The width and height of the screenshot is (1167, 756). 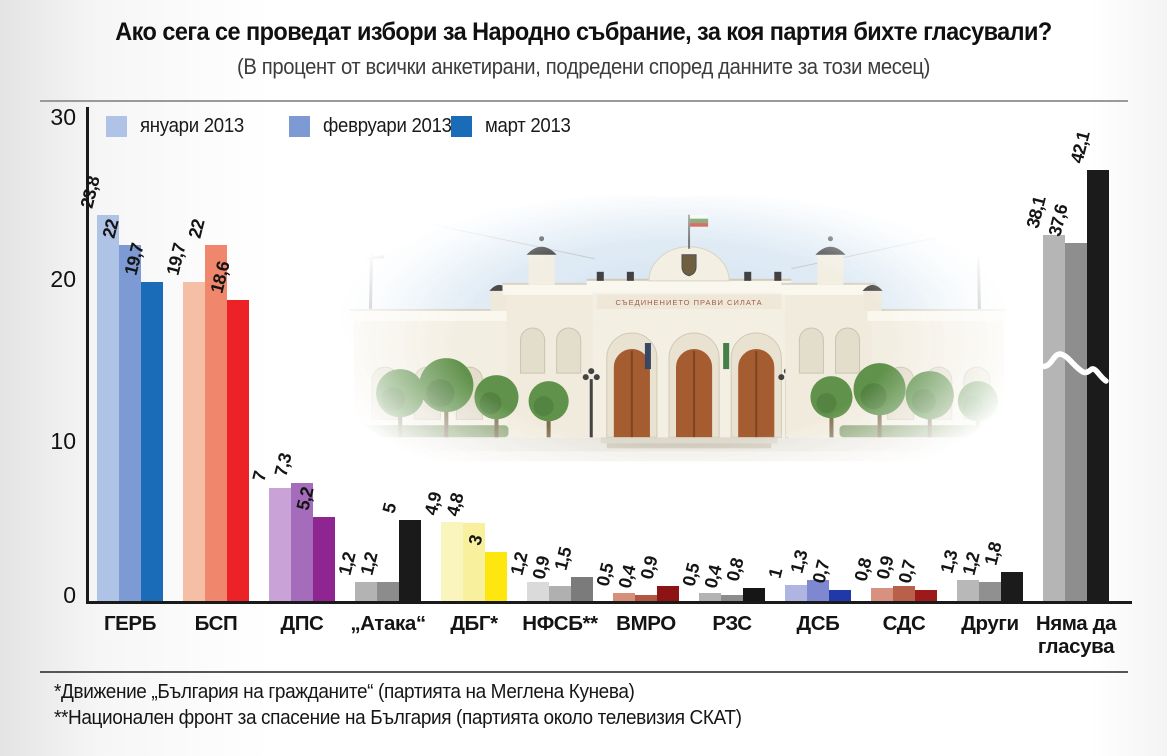 What do you see at coordinates (688, 302) in the screenshot?
I see `building-inscription: СЪЕДИНЕНИЕТО ПРАВИ СИЛАТА` at bounding box center [688, 302].